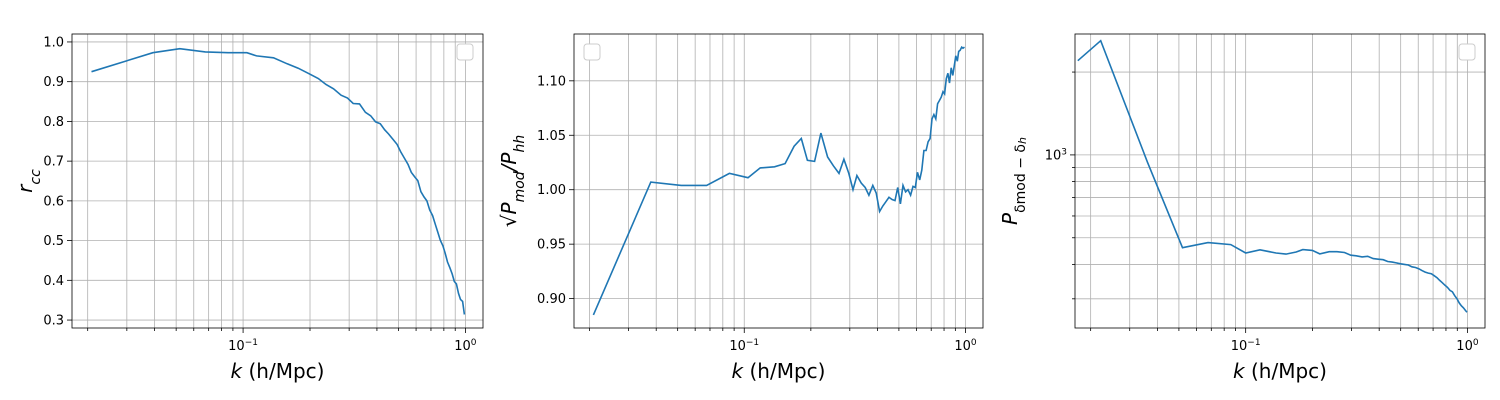  What do you see at coordinates (1056, 155) in the screenshot?
I see `y-tick-label: 103` at bounding box center [1056, 155].